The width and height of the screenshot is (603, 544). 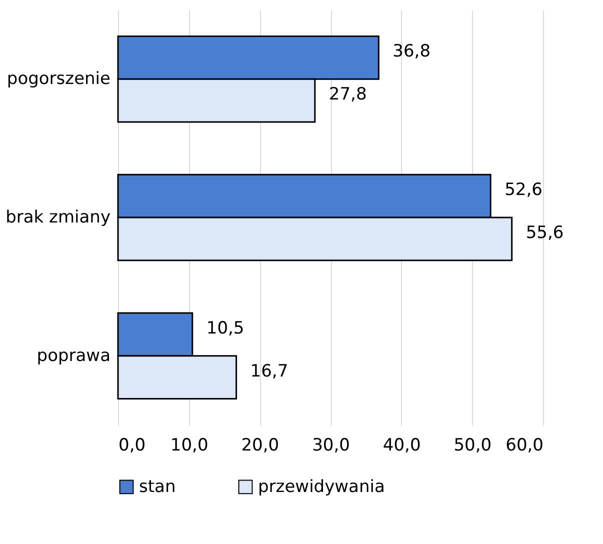 I want to click on data-label: 52,6, so click(x=523, y=190).